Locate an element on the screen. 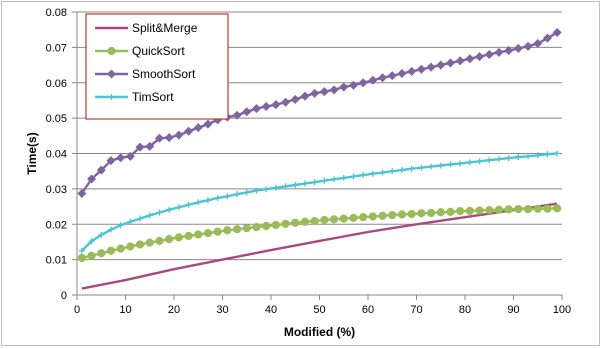 The width and height of the screenshot is (603, 349). series-line-quicksort is located at coordinates (319, 233).